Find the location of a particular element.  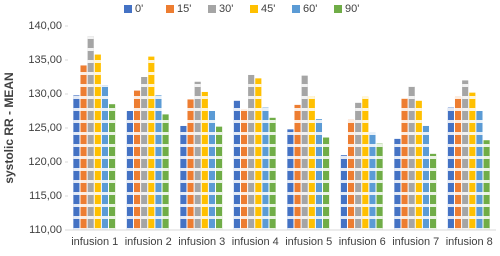

x-tick-label: infusion 1 is located at coordinates (94, 242).